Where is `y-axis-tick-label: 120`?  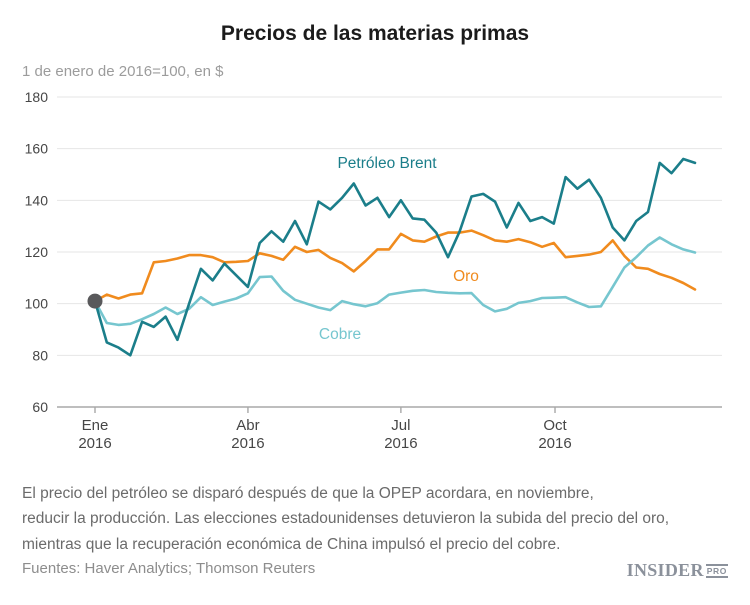 y-axis-tick-label: 120 is located at coordinates (37, 252).